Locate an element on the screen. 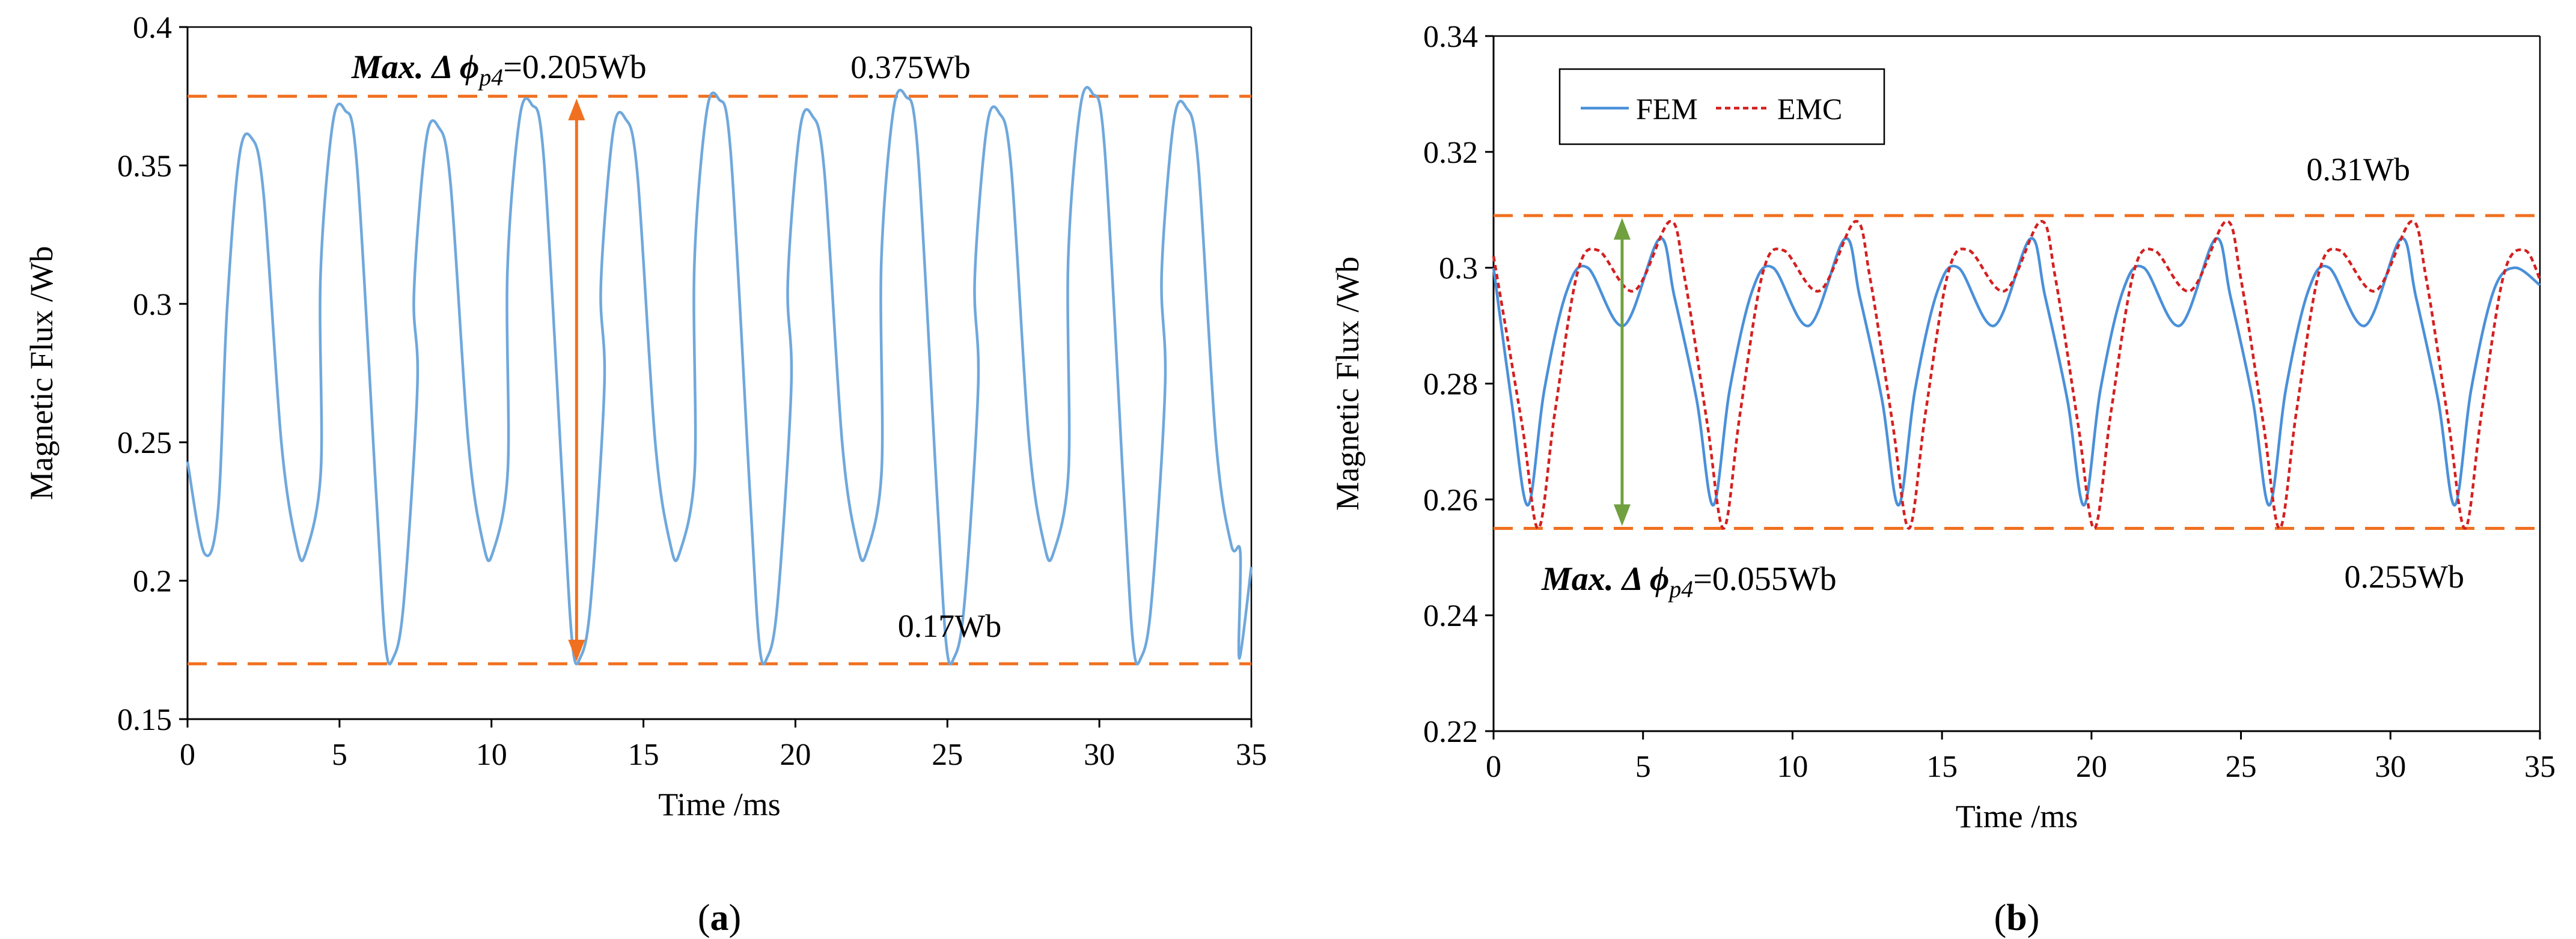 The image size is (2576, 939). panel-a-y-tick-label: 0.4 is located at coordinates (152, 28).